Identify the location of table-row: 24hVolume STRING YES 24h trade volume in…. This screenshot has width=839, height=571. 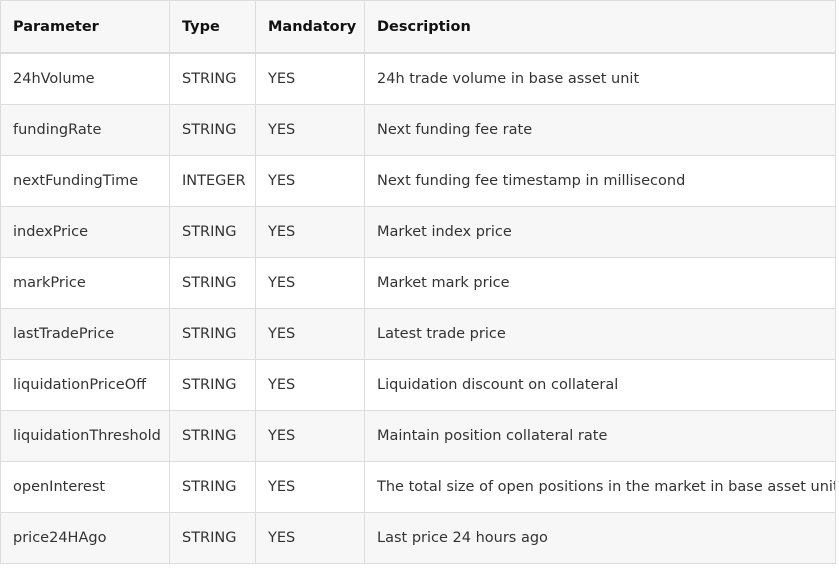
(418, 78).